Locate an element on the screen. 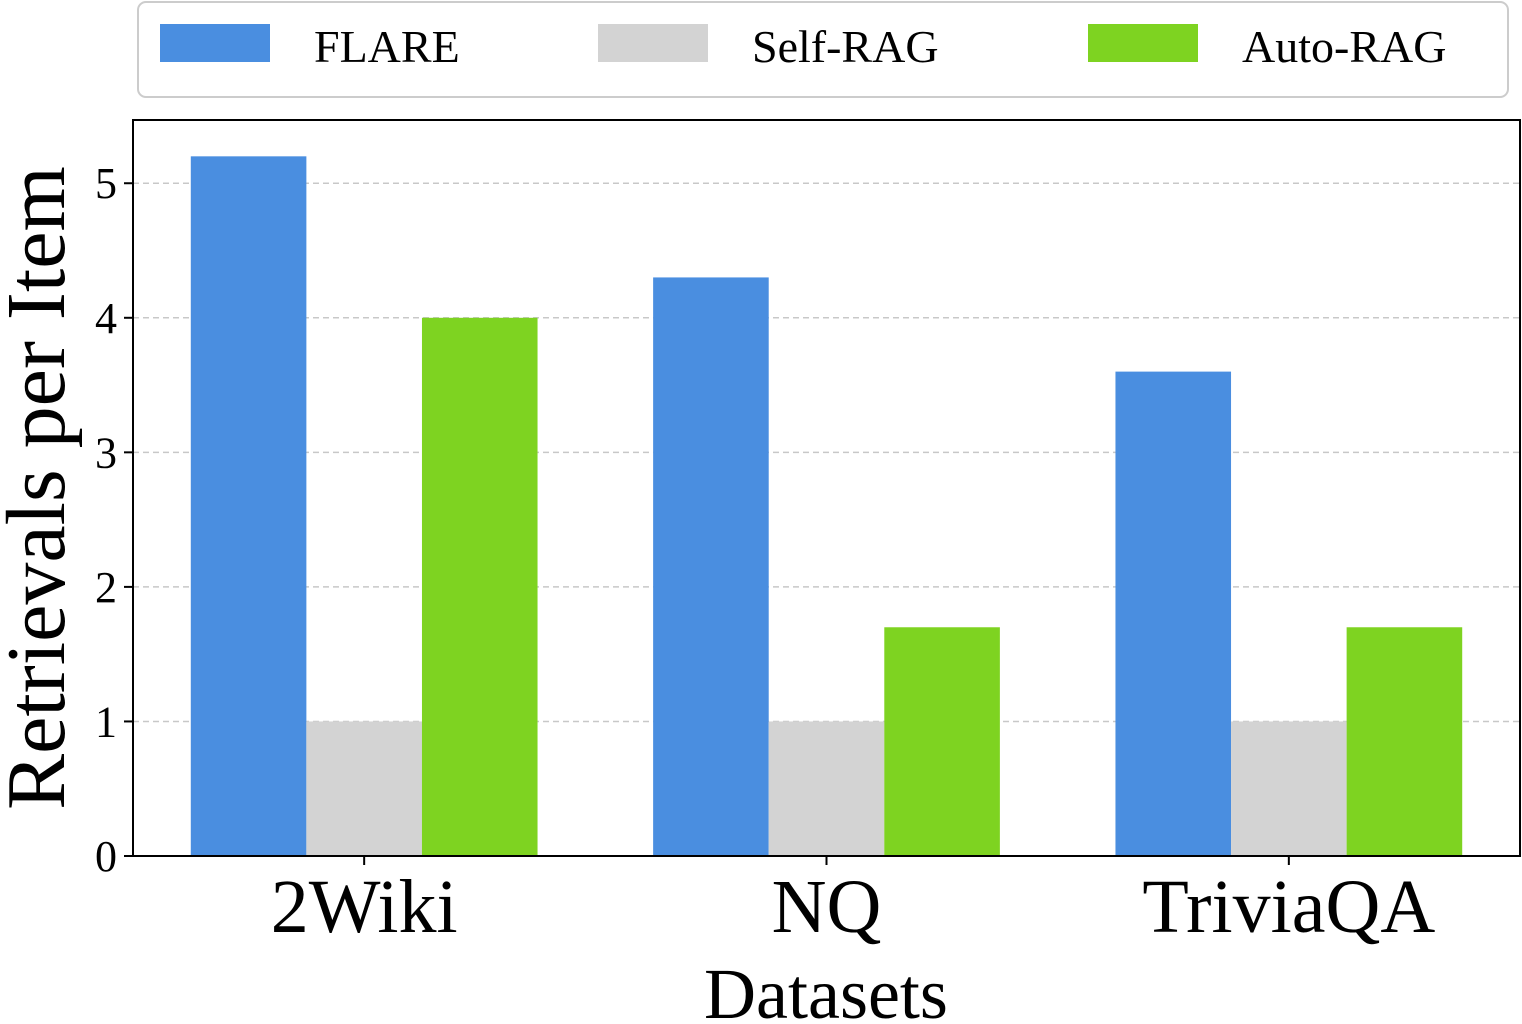  y-tick-label-3: 3 is located at coordinates (106, 452).